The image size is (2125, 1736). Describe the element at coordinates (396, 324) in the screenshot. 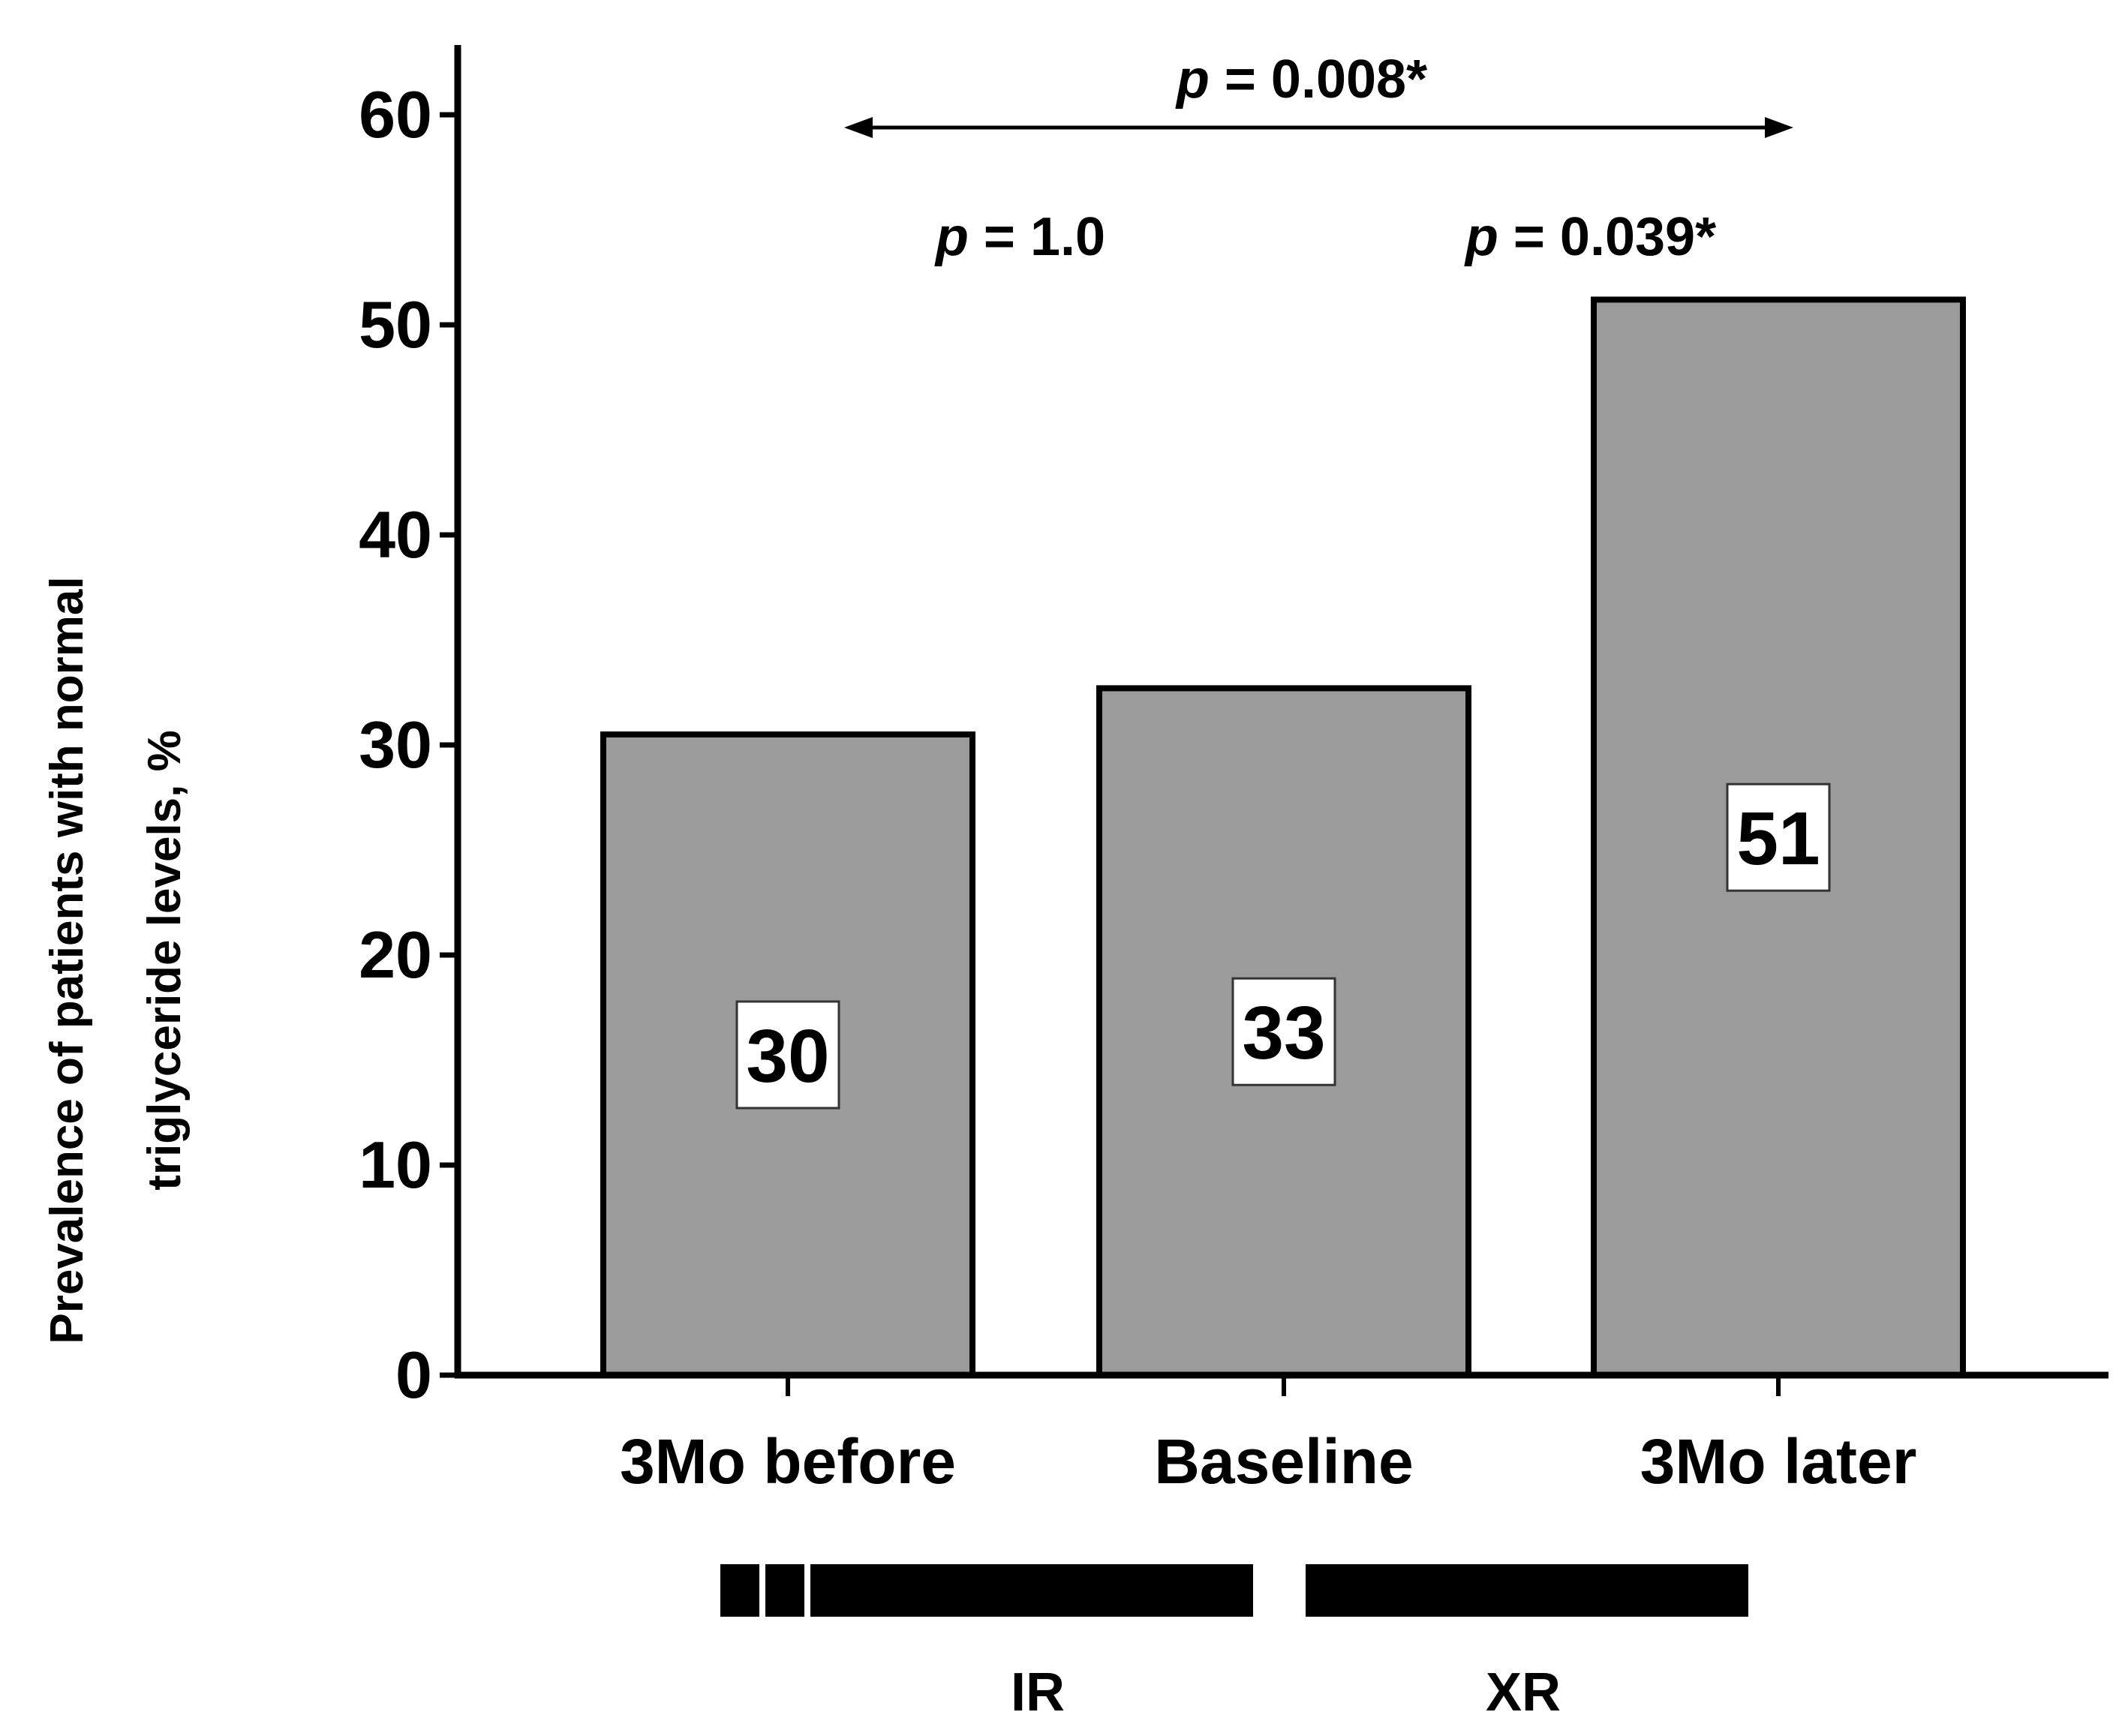

I see `y-tick-label-5: 50` at that location.